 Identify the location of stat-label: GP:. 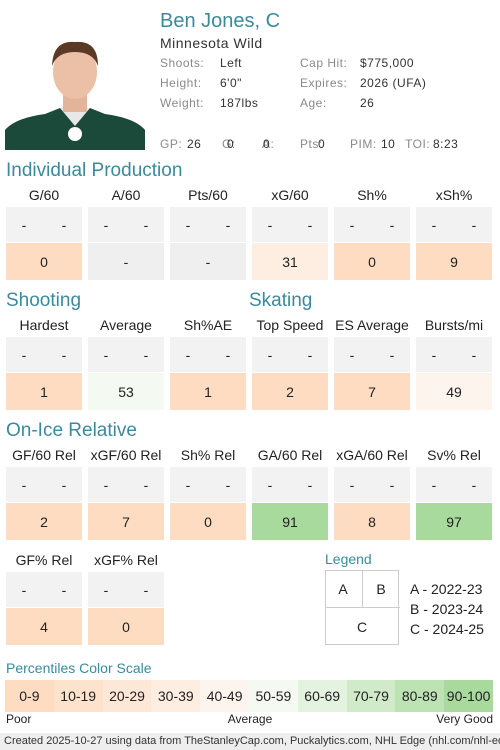
(171, 144).